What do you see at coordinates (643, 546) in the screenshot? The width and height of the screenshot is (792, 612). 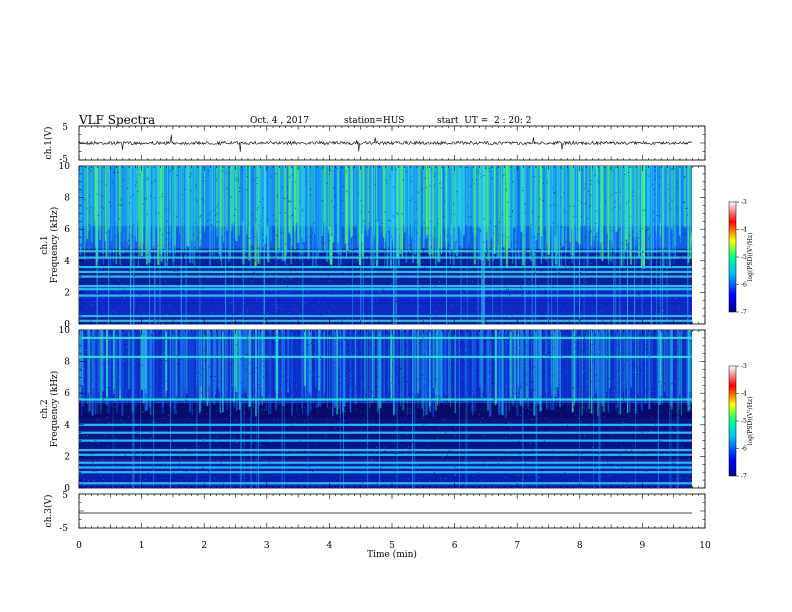 I see `x-tick-label: 9` at bounding box center [643, 546].